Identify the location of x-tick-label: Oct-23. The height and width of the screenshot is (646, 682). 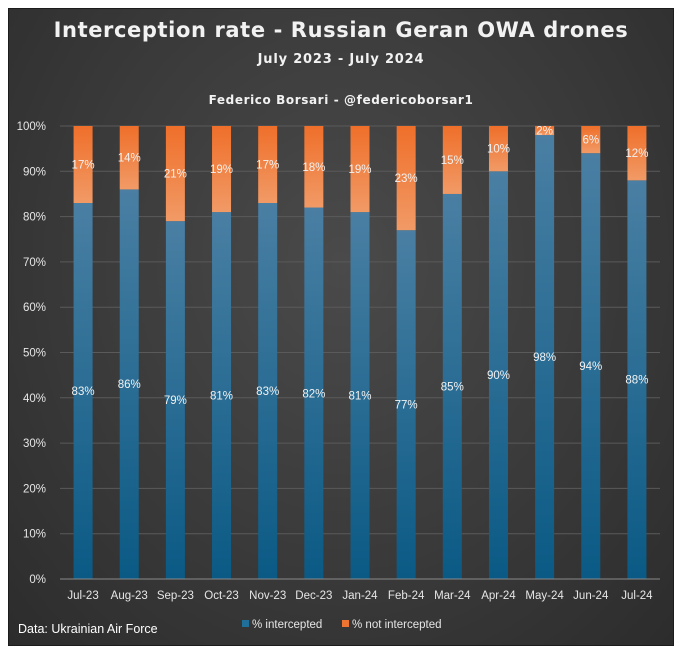
(221, 596).